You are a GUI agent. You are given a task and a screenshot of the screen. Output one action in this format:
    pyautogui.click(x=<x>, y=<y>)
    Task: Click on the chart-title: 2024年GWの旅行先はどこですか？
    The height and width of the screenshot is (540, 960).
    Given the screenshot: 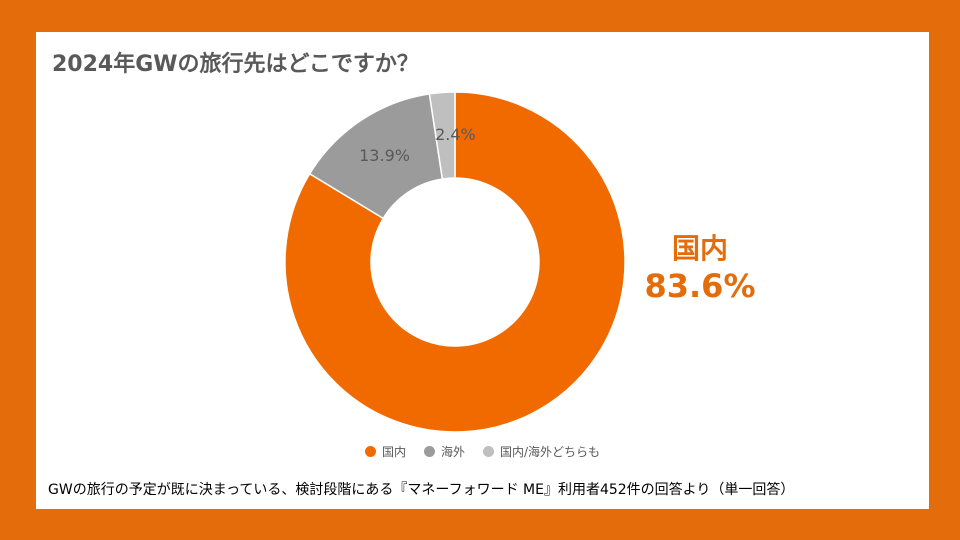 What is the action you would take?
    pyautogui.click(x=235, y=64)
    